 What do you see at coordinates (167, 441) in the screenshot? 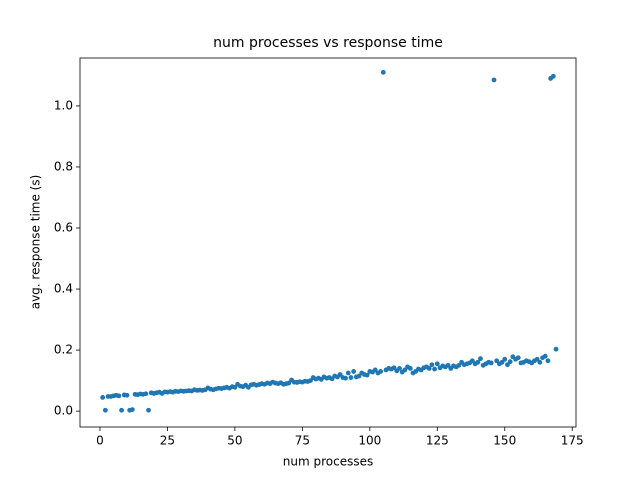
I see `x-tick-label: 25` at bounding box center [167, 441].